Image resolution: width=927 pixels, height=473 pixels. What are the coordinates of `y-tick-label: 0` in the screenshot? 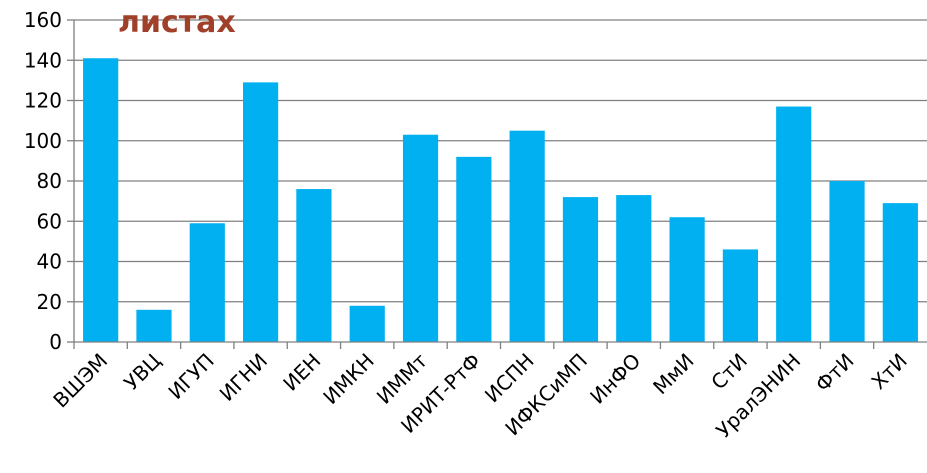 It's located at (55, 342).